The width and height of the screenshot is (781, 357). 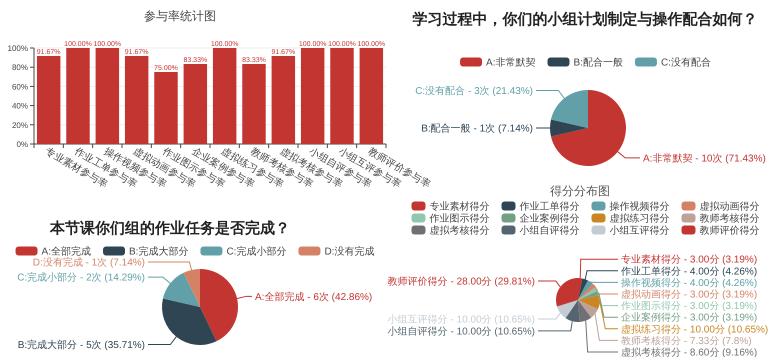 What do you see at coordinates (461, 320) in the screenshot?
I see `data-label: 小组互评得分 - 10.00分 (10.65%)` at bounding box center [461, 320].